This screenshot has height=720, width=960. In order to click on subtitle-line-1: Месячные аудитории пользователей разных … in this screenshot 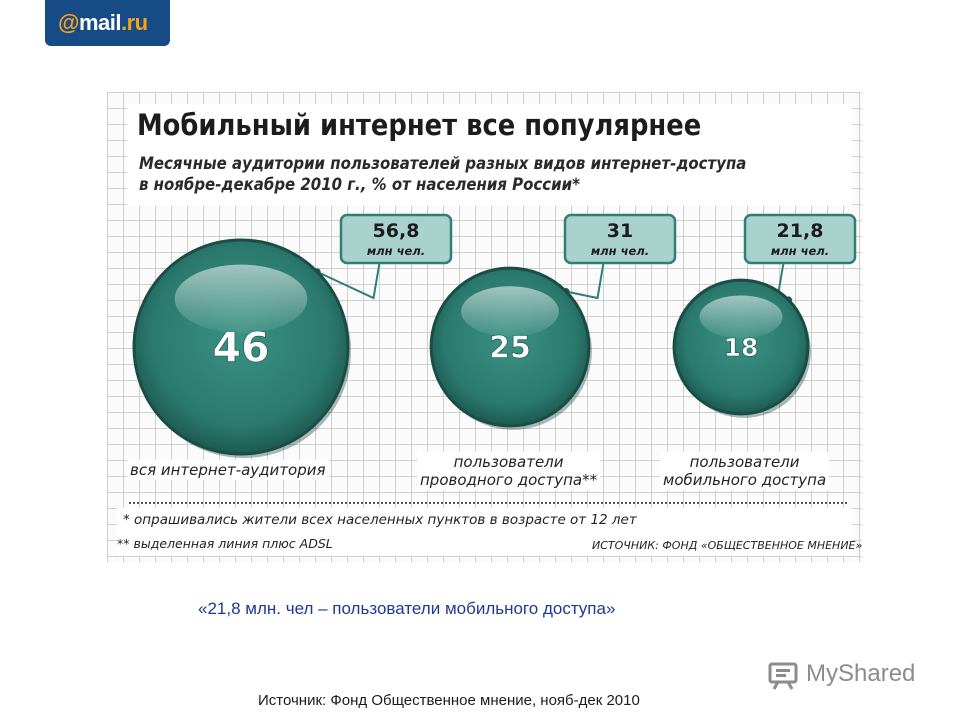, I will do `click(443, 164)`.